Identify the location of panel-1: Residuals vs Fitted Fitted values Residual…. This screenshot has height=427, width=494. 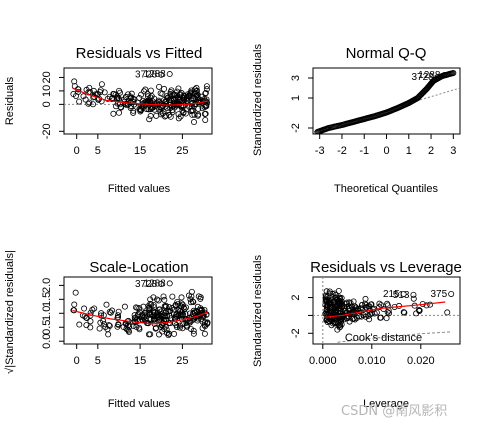
(108, 120).